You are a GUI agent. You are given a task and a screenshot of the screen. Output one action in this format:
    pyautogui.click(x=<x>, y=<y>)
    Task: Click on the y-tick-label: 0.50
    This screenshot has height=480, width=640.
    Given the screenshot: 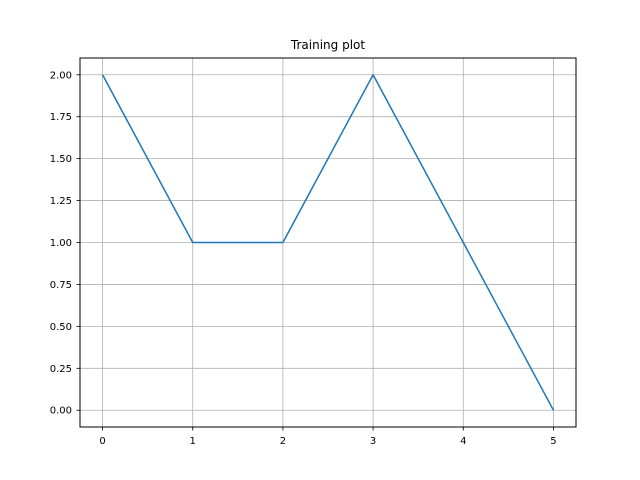 What is the action you would take?
    pyautogui.click(x=61, y=327)
    